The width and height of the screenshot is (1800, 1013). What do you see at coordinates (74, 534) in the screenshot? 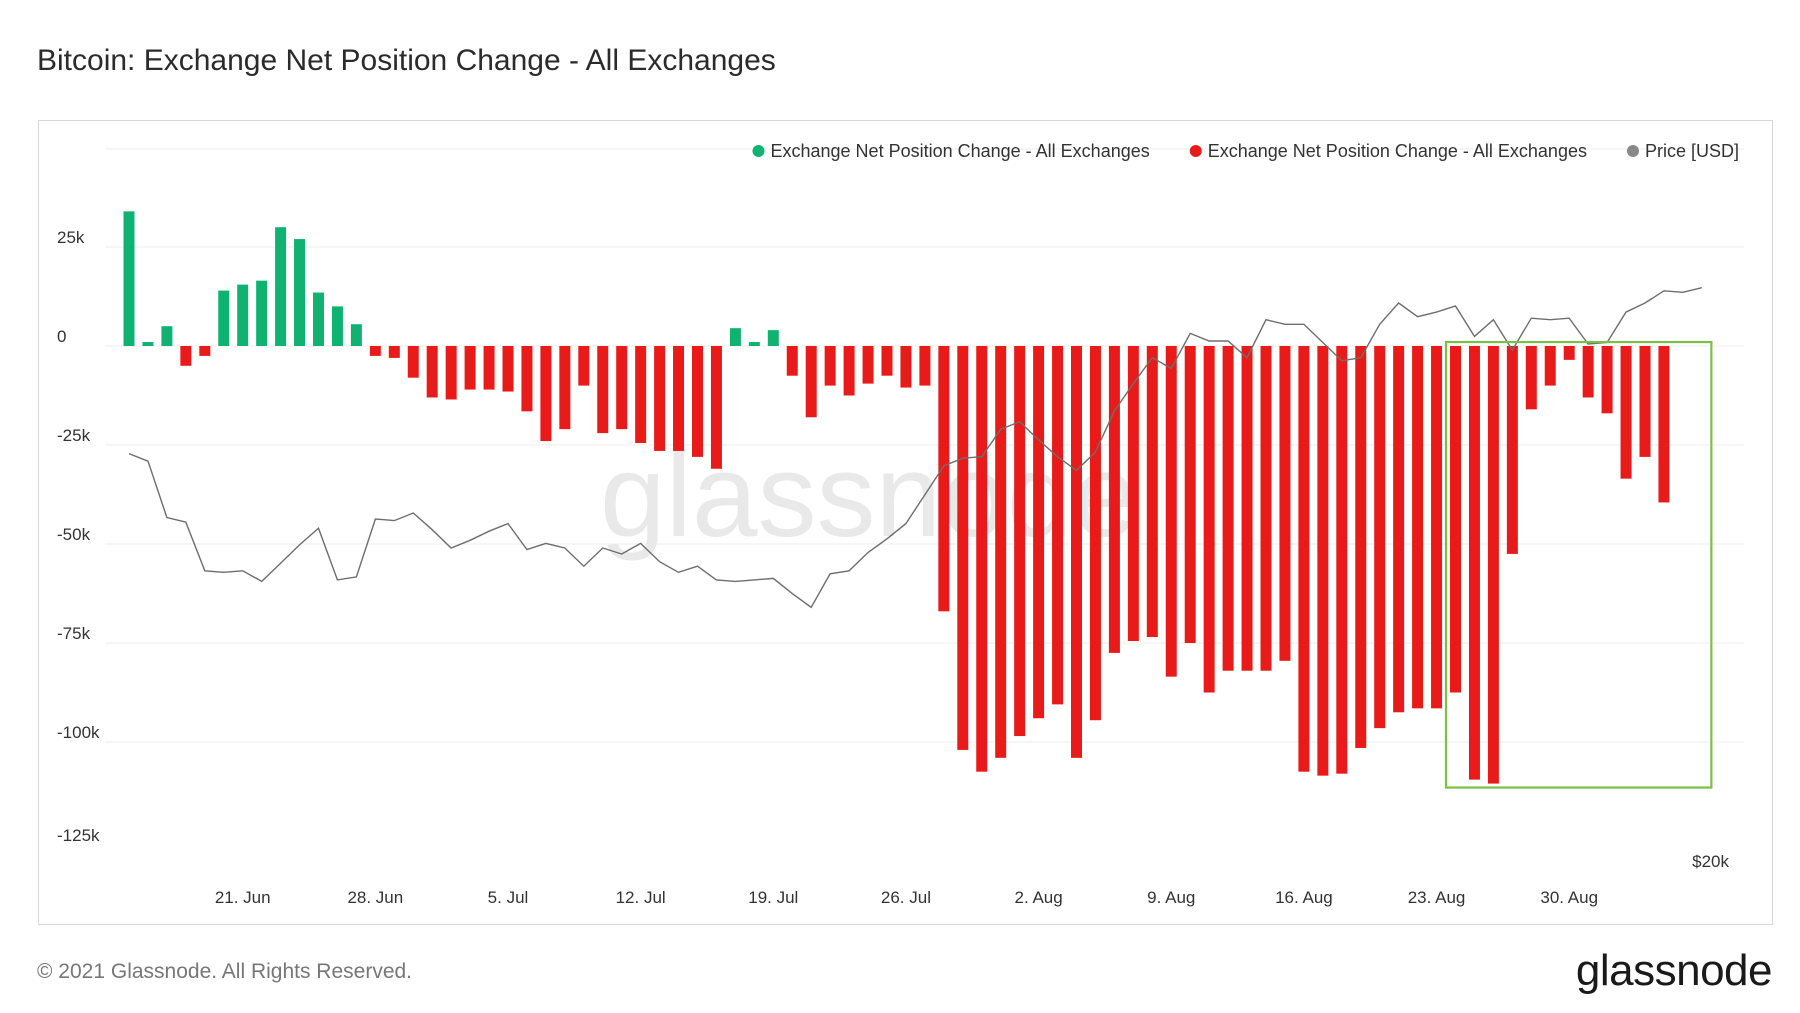
I see `y-tick-label: -50k` at bounding box center [74, 534].